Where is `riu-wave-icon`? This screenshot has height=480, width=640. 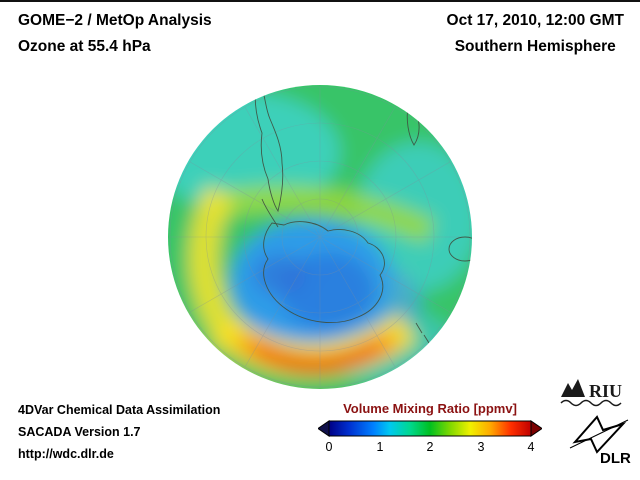
riu-wave-icon is located at coordinates (591, 403).